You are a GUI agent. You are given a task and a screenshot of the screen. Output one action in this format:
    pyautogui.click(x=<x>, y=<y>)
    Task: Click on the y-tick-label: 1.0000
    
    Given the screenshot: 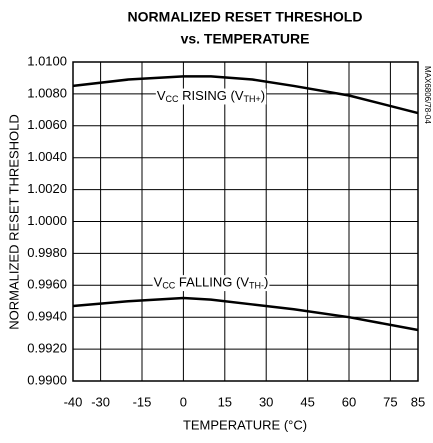 What is the action you would take?
    pyautogui.click(x=47, y=220)
    